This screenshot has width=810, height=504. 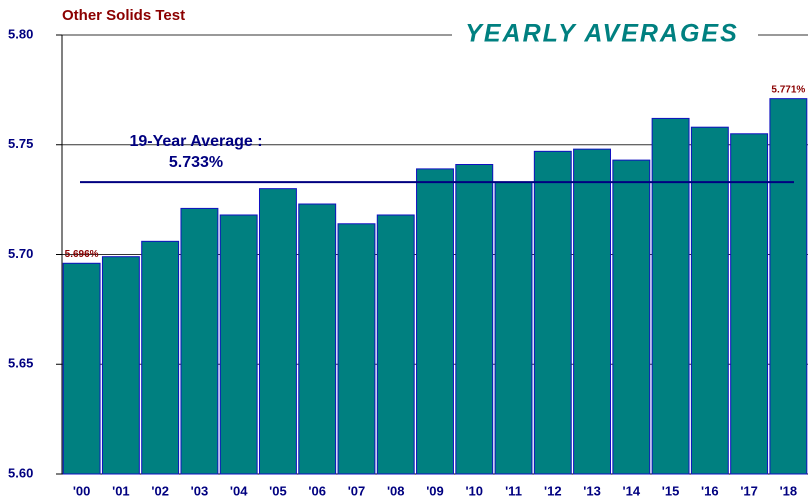 I want to click on x-tick-label: '04, so click(x=239, y=490).